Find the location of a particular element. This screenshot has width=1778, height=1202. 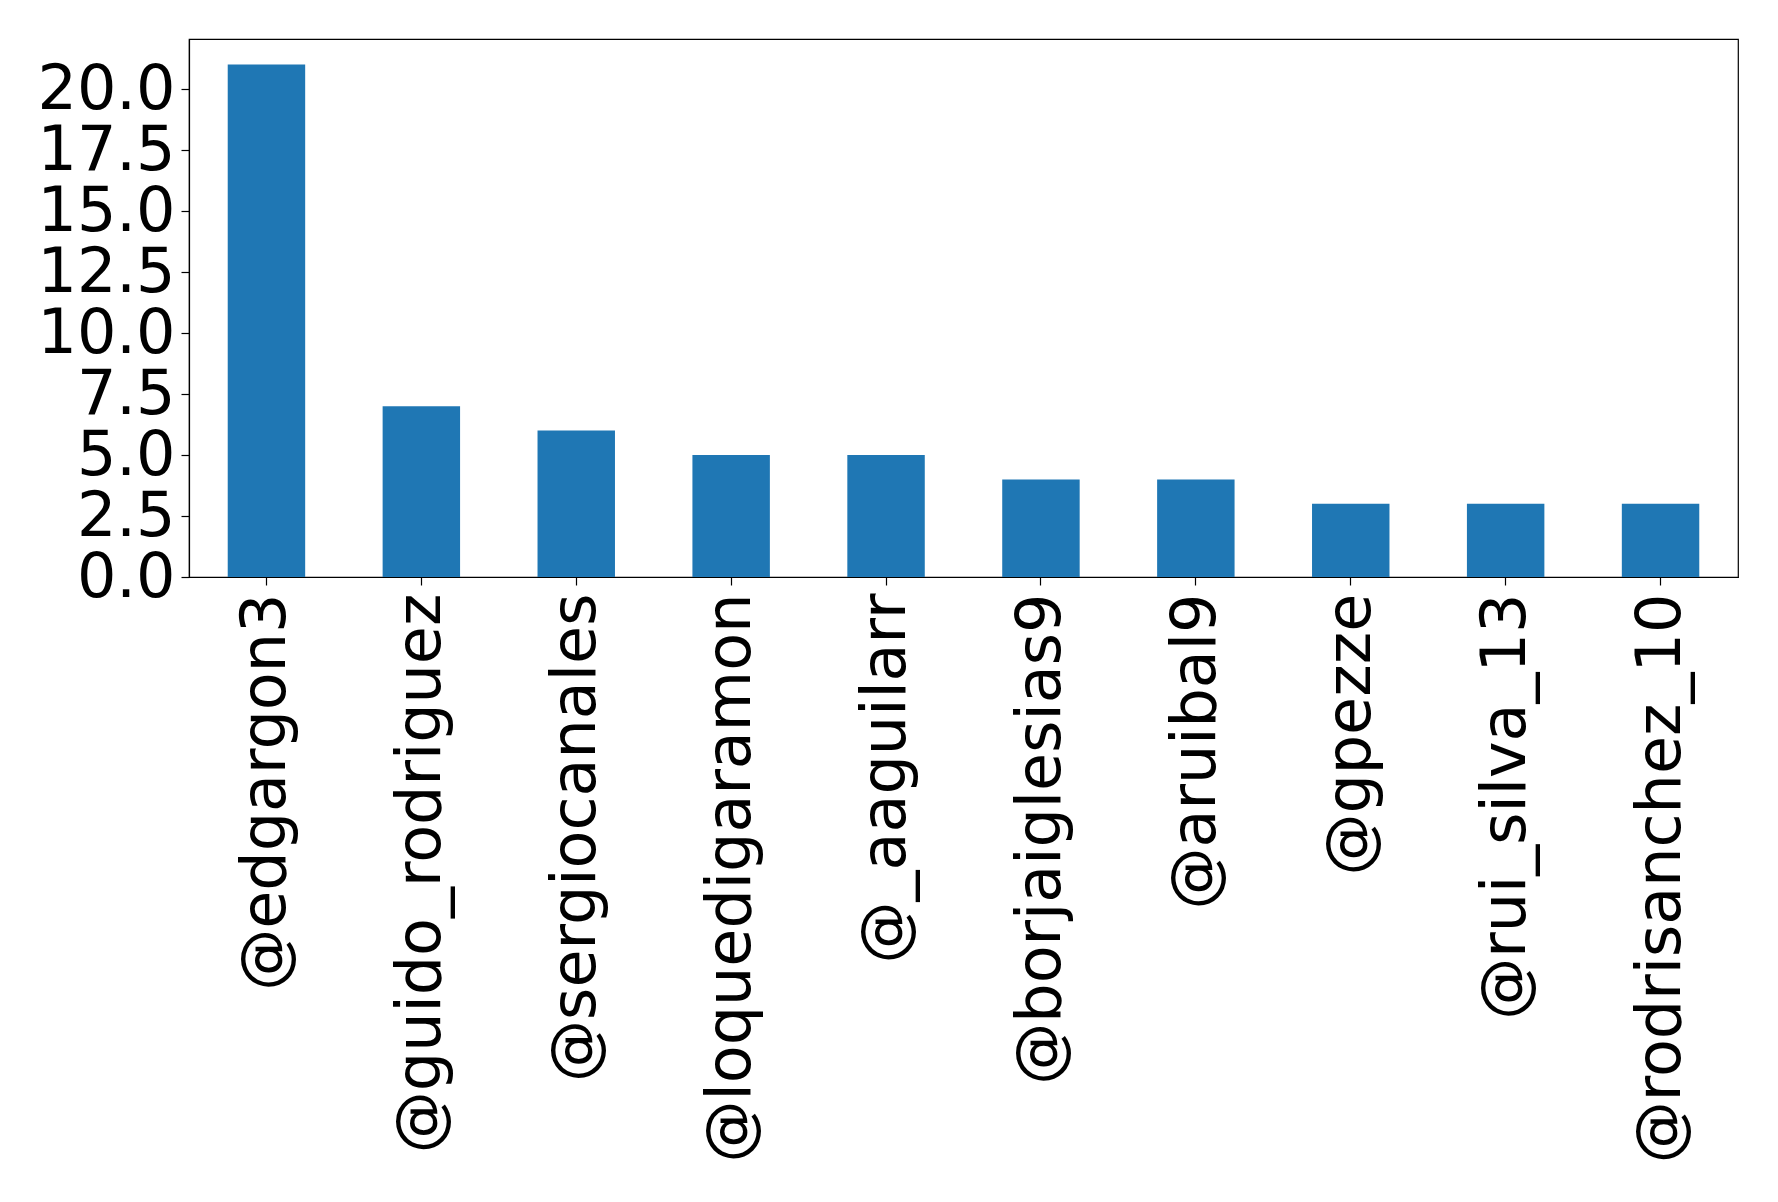

x-tick-label: @sergiocanales is located at coordinates (574, 837).